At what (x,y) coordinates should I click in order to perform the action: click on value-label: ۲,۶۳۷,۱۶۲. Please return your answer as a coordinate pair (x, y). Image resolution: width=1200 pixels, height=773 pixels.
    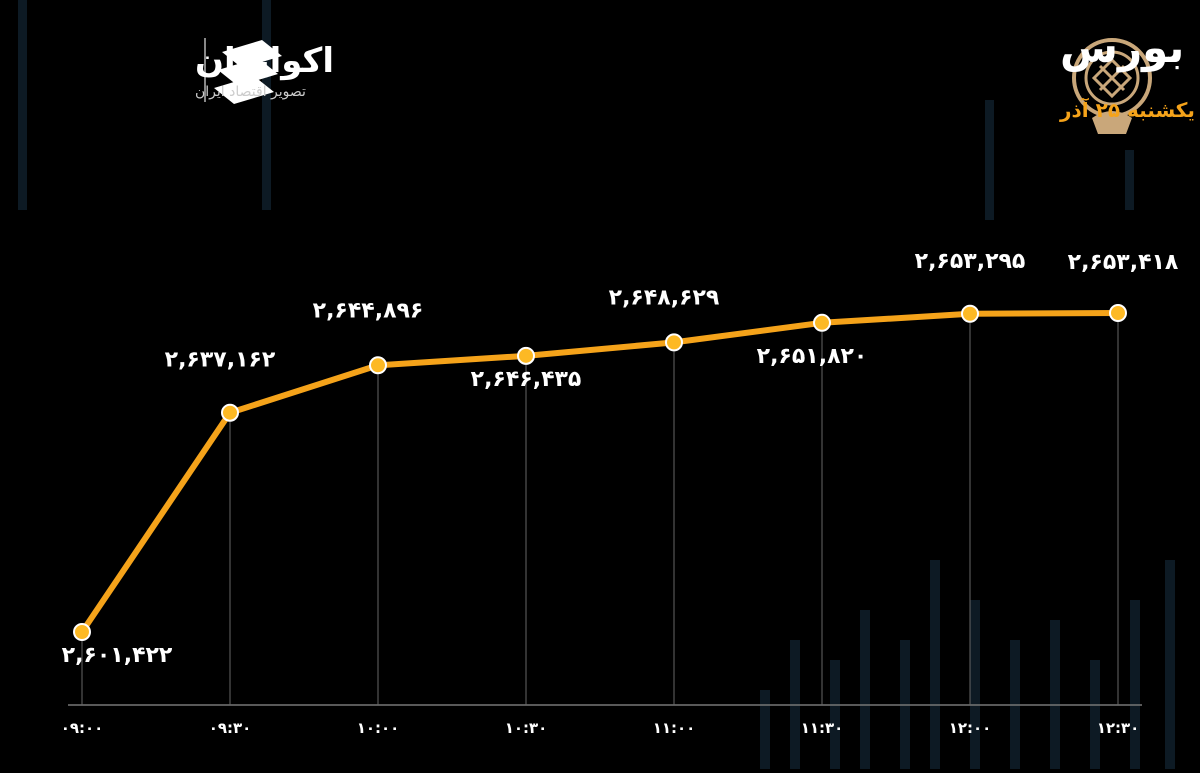
    Looking at the image, I should click on (220, 360).